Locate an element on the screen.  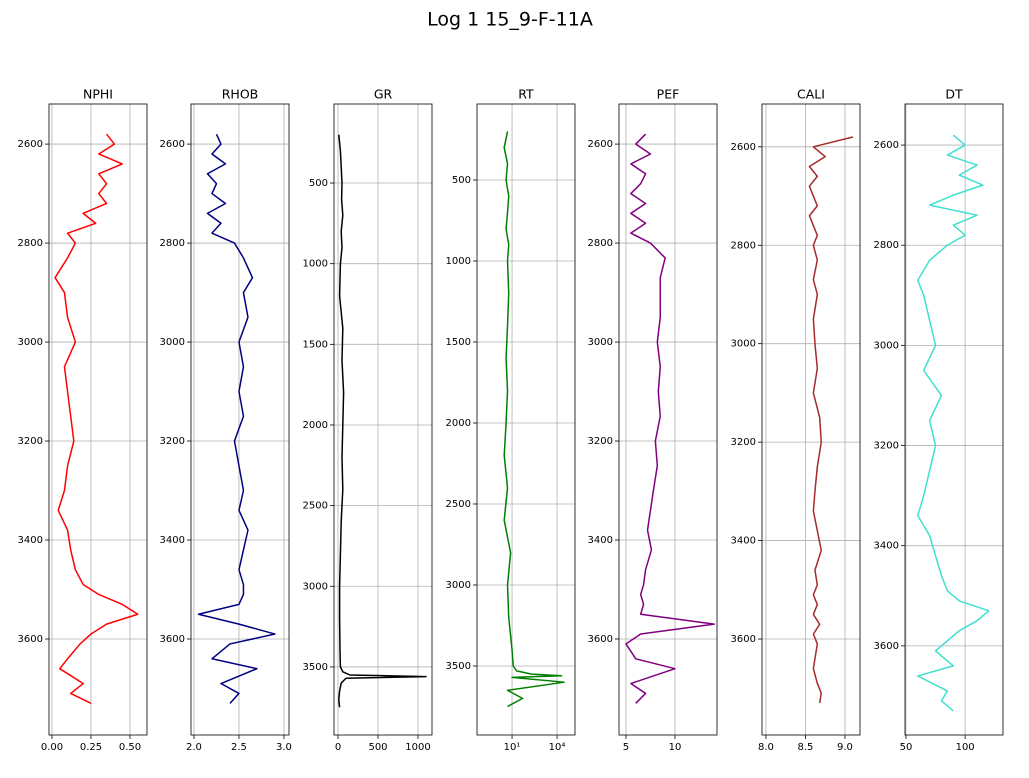
x-tick-label: 5 is located at coordinates (626, 747).